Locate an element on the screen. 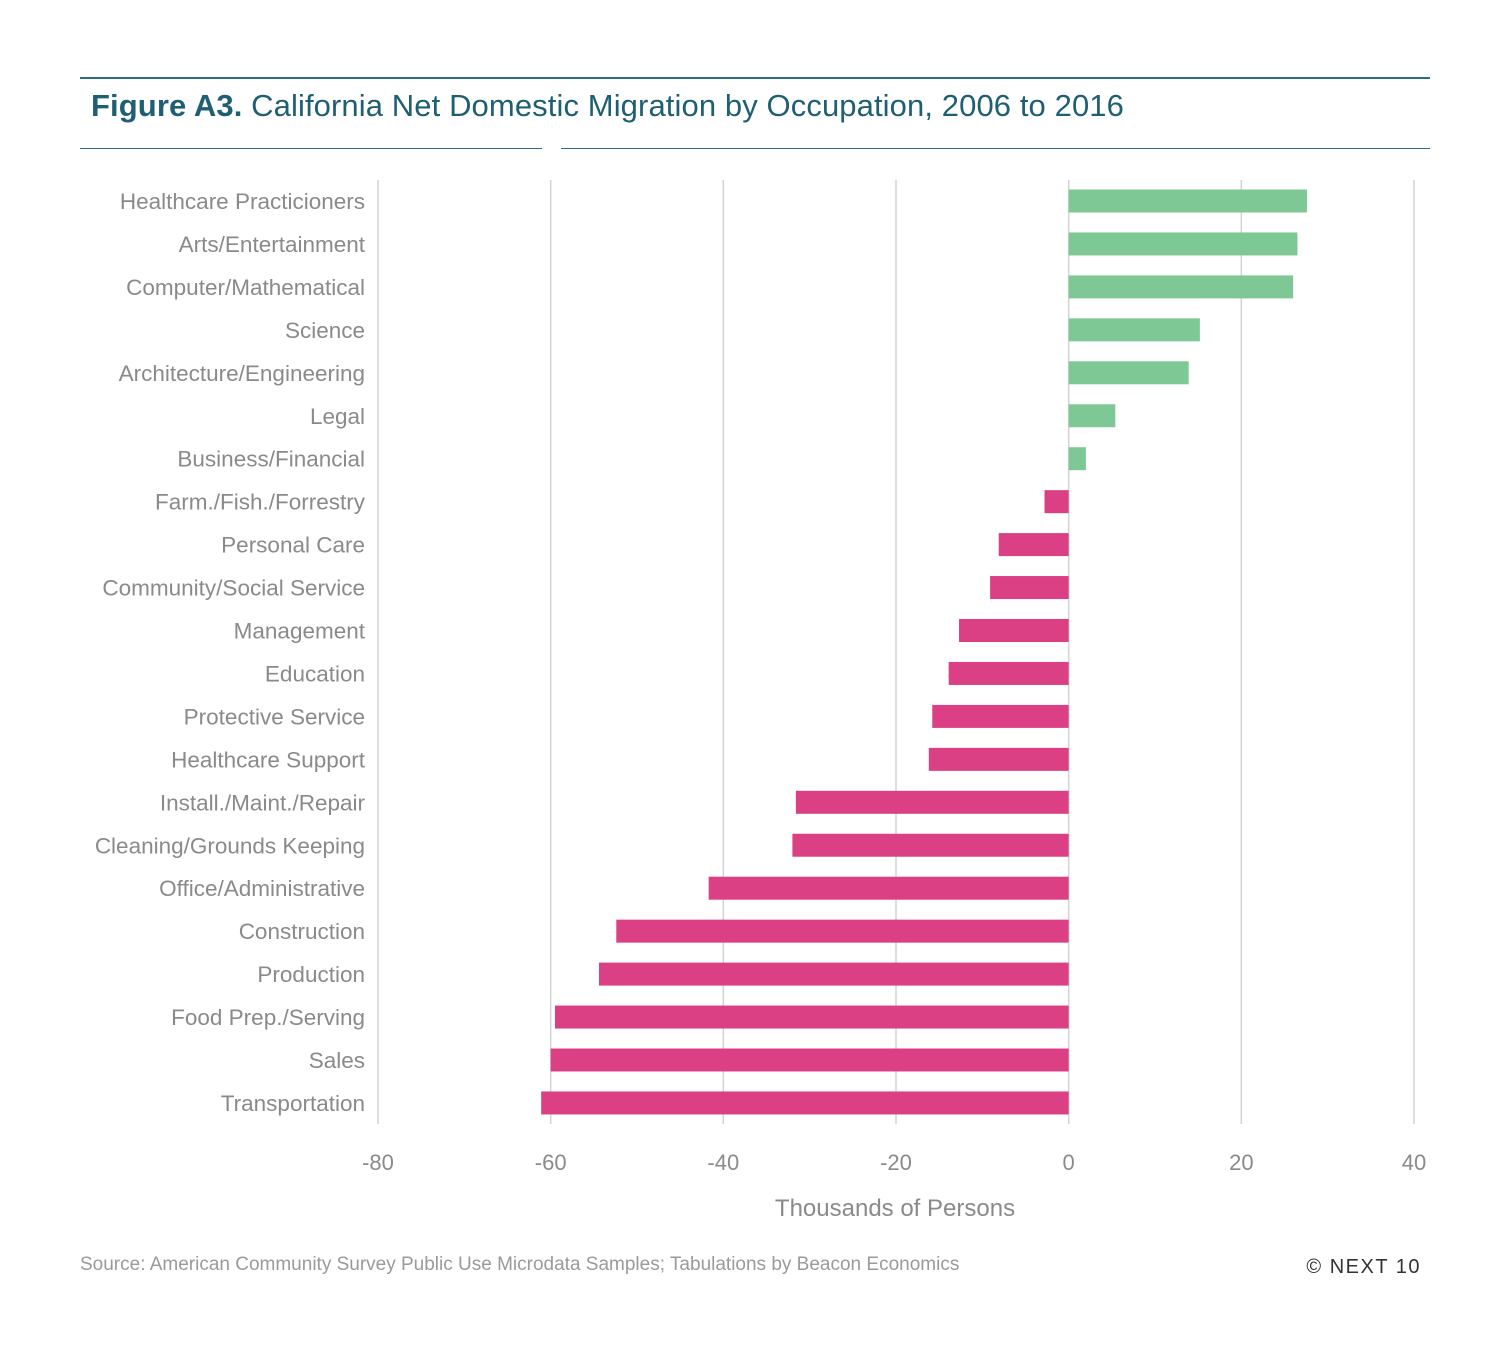  category-label: Computer/Mathematical is located at coordinates (245, 287).